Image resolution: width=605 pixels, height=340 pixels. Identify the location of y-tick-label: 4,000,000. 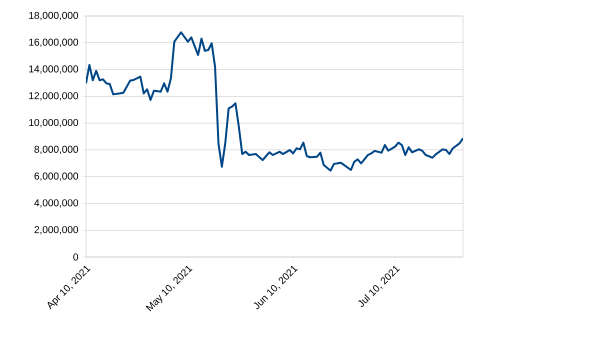
(56, 203).